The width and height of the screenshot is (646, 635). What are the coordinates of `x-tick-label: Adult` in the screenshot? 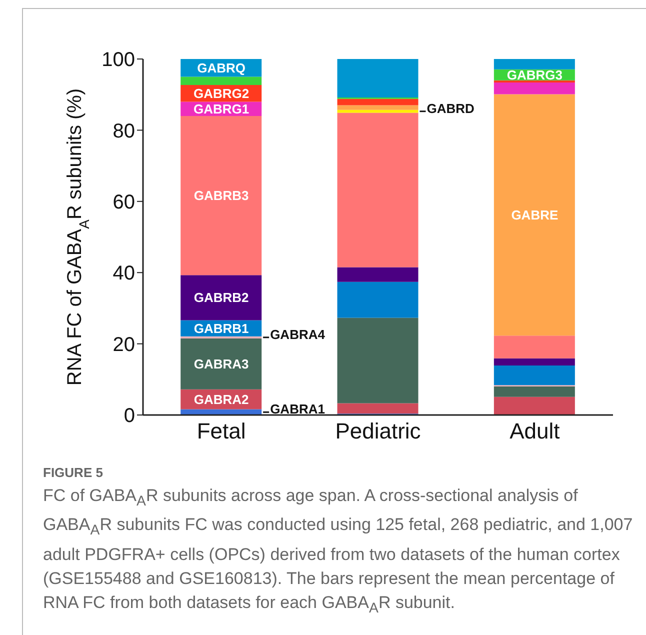 It's located at (535, 431).